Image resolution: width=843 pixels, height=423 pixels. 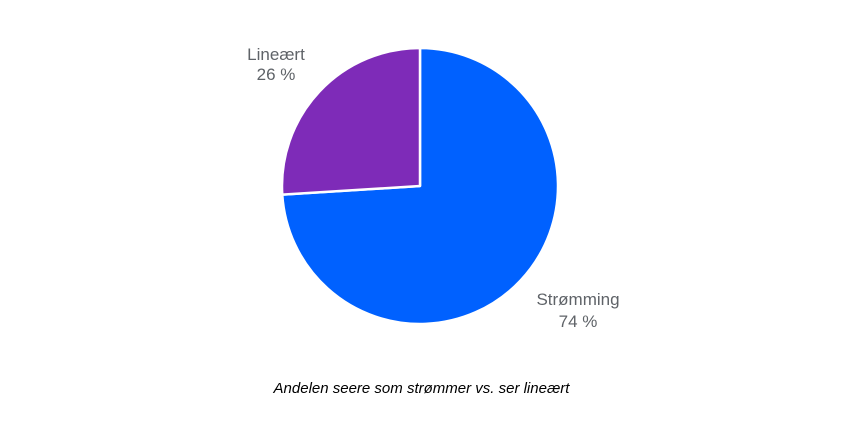 What do you see at coordinates (578, 321) in the screenshot?
I see `slice-label-stromming-value: 74 %` at bounding box center [578, 321].